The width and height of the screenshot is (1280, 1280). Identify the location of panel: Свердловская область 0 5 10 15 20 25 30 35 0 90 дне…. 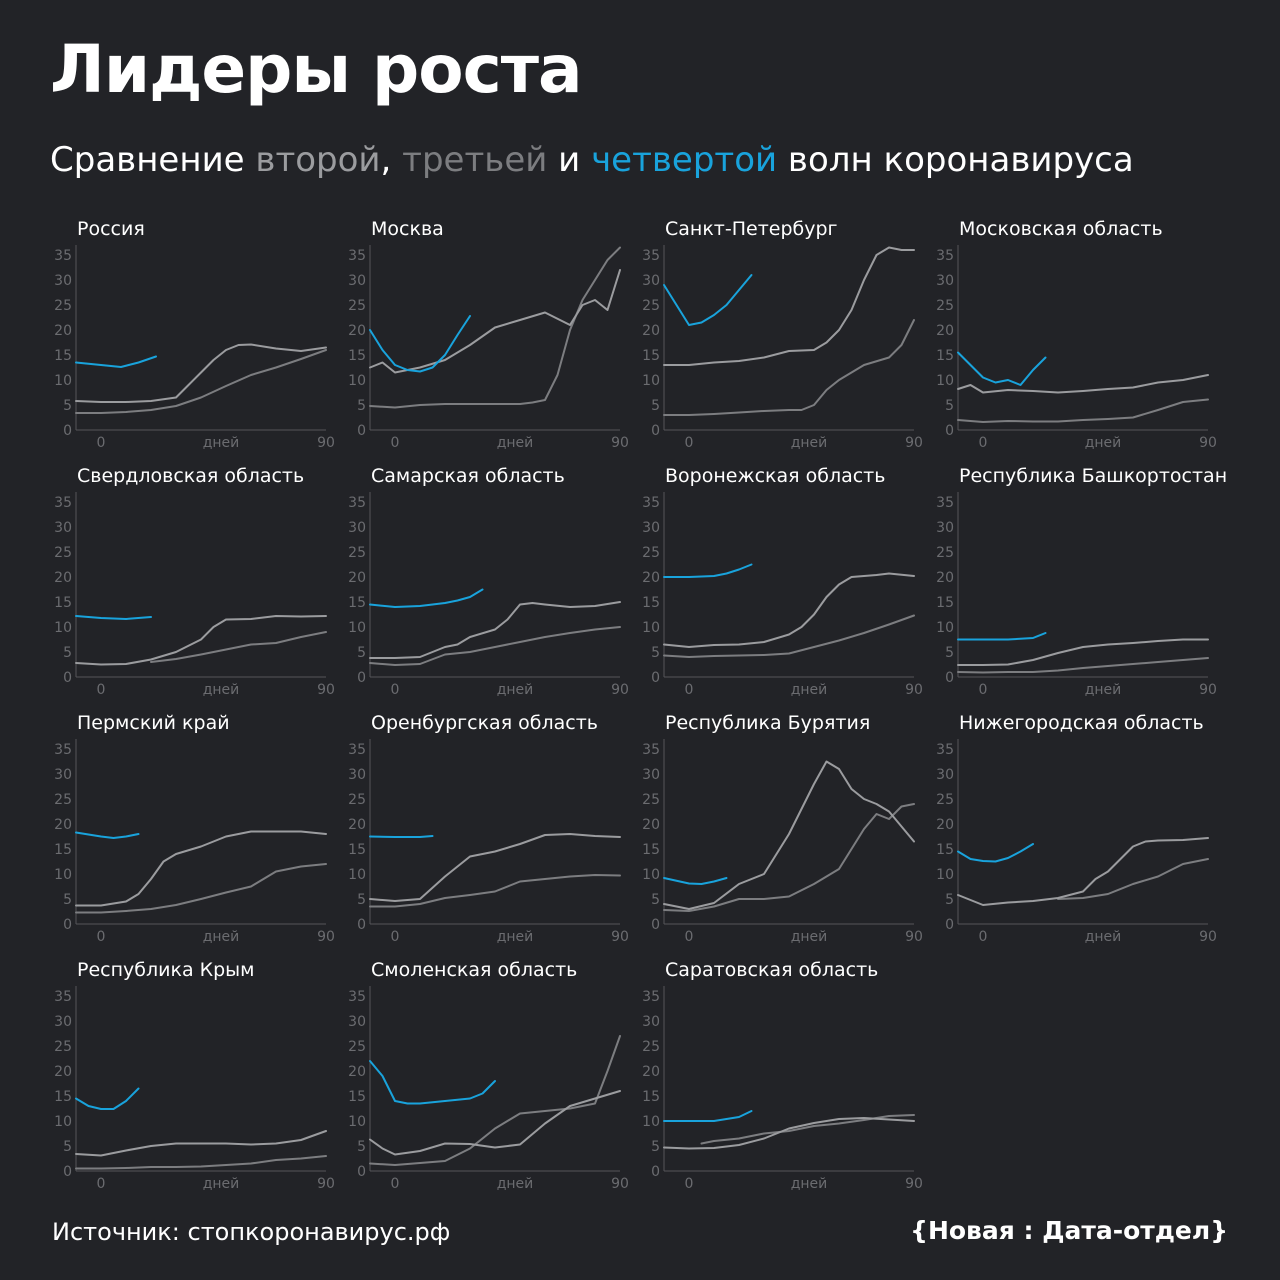
(191, 582).